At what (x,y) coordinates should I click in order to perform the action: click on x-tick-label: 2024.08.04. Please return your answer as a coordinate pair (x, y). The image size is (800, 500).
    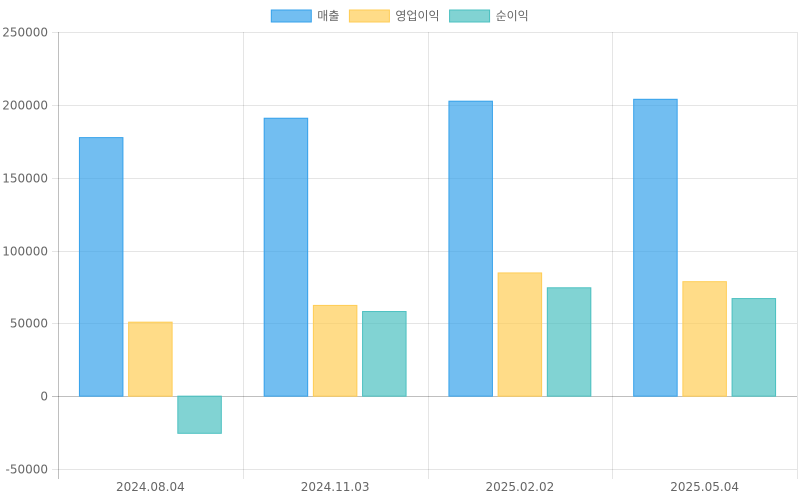
    Looking at the image, I should click on (150, 487).